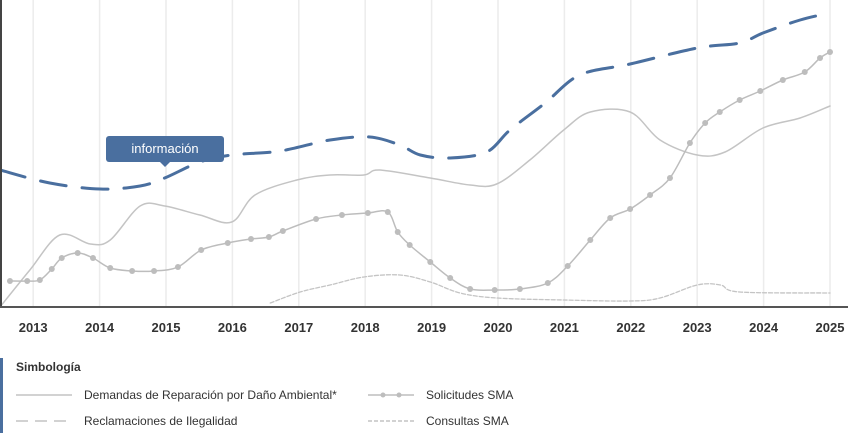 The height and width of the screenshot is (433, 848). What do you see at coordinates (44, 421) in the screenshot?
I see `dashed-line-swatch-icon` at bounding box center [44, 421].